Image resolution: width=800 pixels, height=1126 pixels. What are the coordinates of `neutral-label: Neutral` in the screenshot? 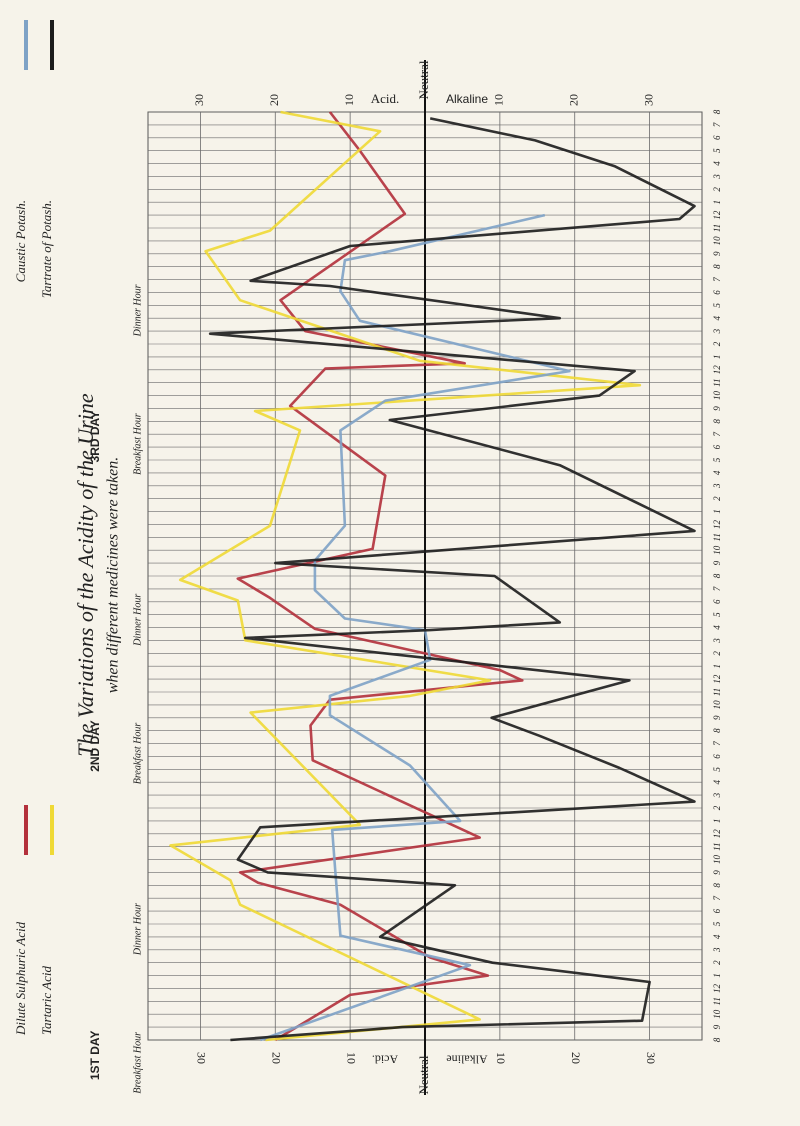 It's located at (423, 79).